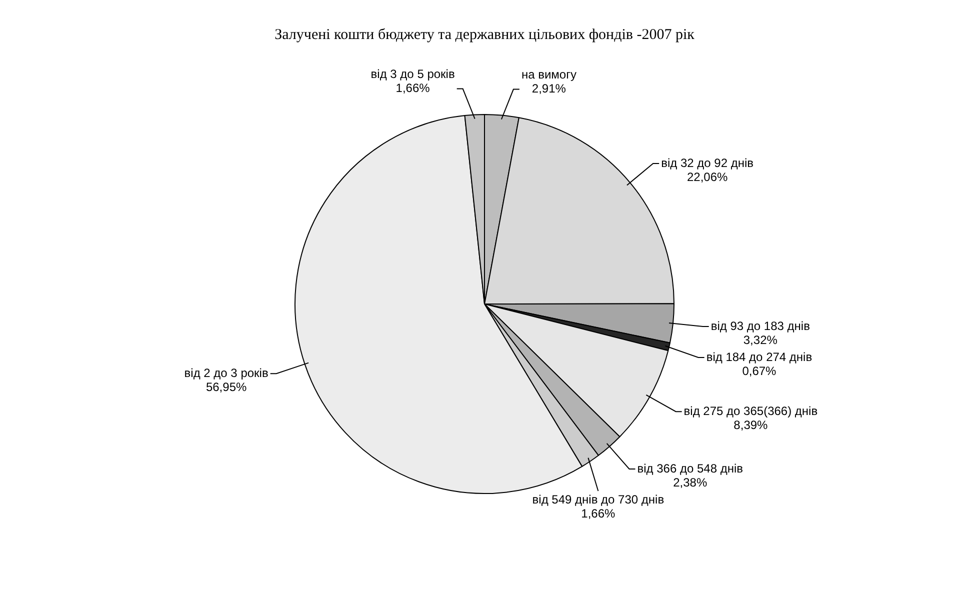 This screenshot has height=592, width=969. I want to click on data-label: 2,38%, so click(690, 482).